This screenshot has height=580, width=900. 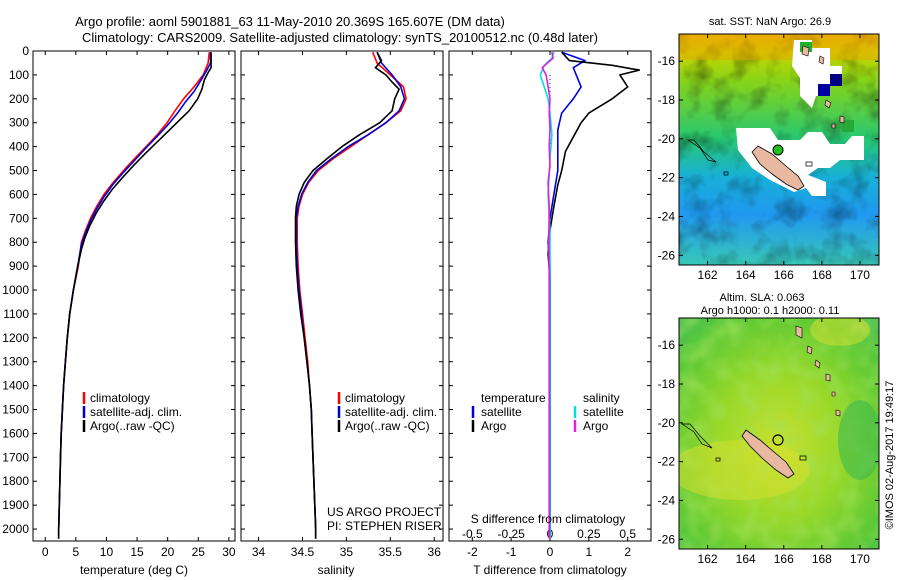 I want to click on legend-heading-salinity: salinity, so click(x=601, y=398).